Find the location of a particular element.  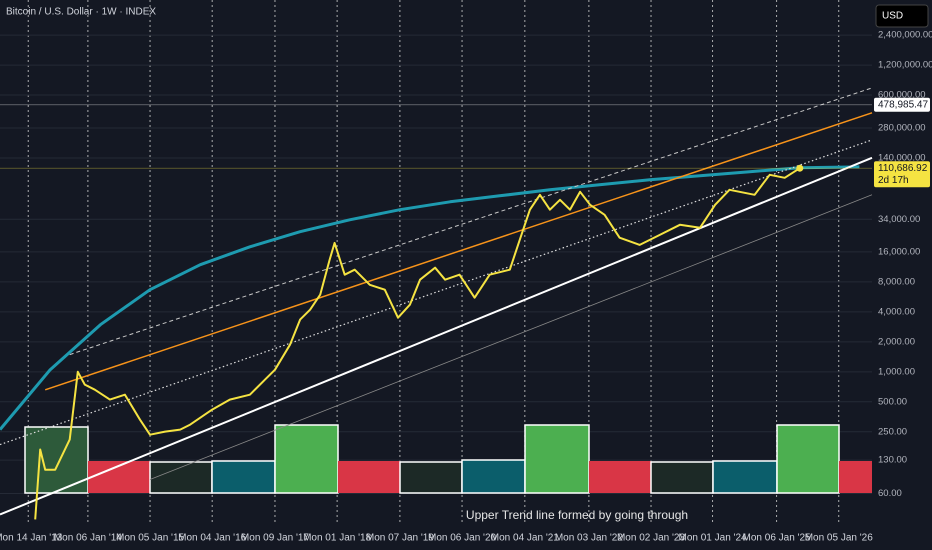

x-tick-label: Mon 06 Jan '25 is located at coordinates (777, 538).